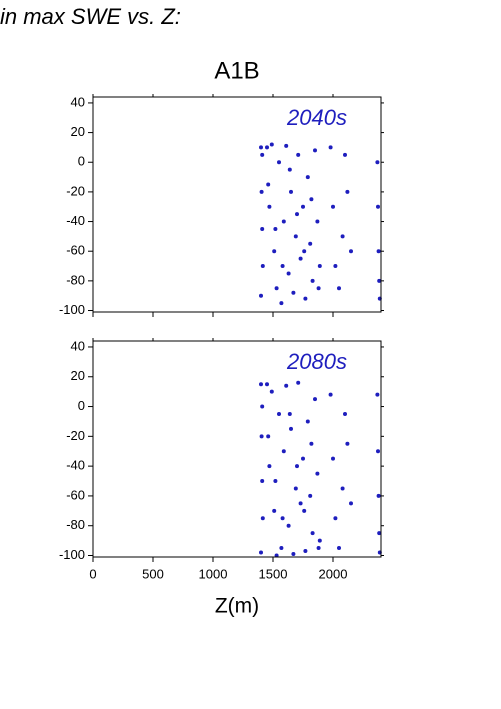  Describe the element at coordinates (316, 117) in the screenshot. I see `annotation: 2040s` at that location.